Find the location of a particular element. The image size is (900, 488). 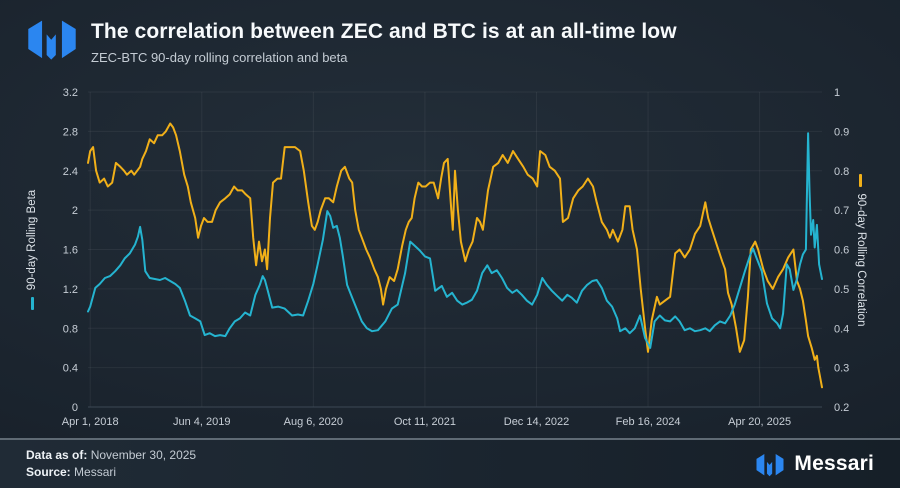

source-value: Messari is located at coordinates (95, 472).